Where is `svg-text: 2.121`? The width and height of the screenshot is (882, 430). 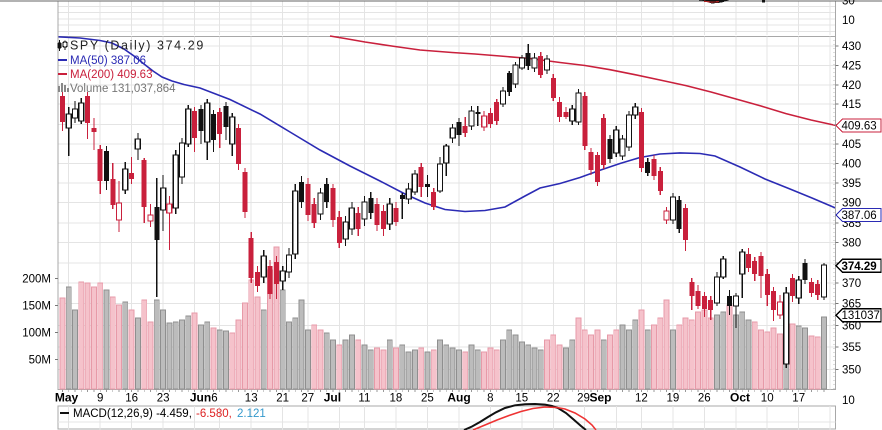 svg-text: 2.121 is located at coordinates (251, 414).